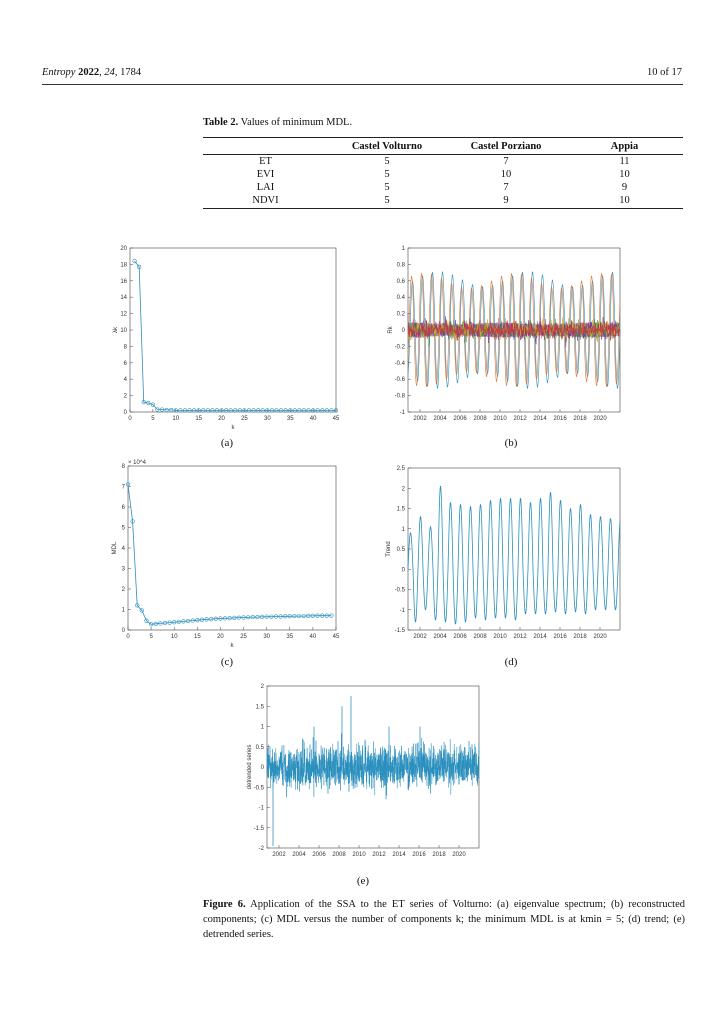 Image resolution: width=725 pixels, height=1024 pixels. What do you see at coordinates (387, 146) in the screenshot?
I see `table-header-cell: Castel Volturno` at bounding box center [387, 146].